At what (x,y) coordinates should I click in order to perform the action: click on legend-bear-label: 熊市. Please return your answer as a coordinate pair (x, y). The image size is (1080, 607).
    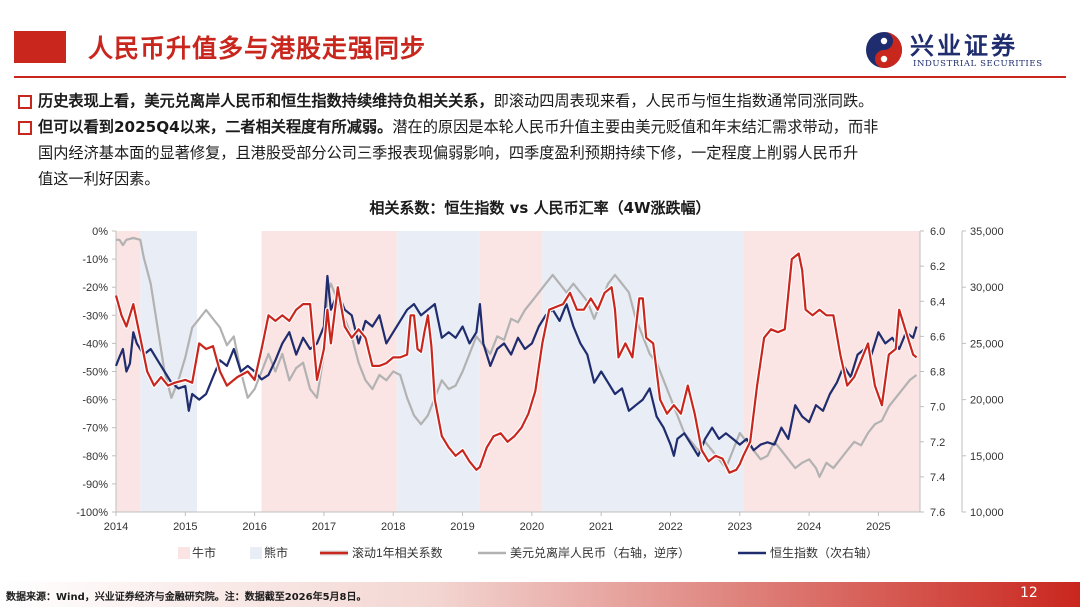
    Looking at the image, I should click on (276, 552).